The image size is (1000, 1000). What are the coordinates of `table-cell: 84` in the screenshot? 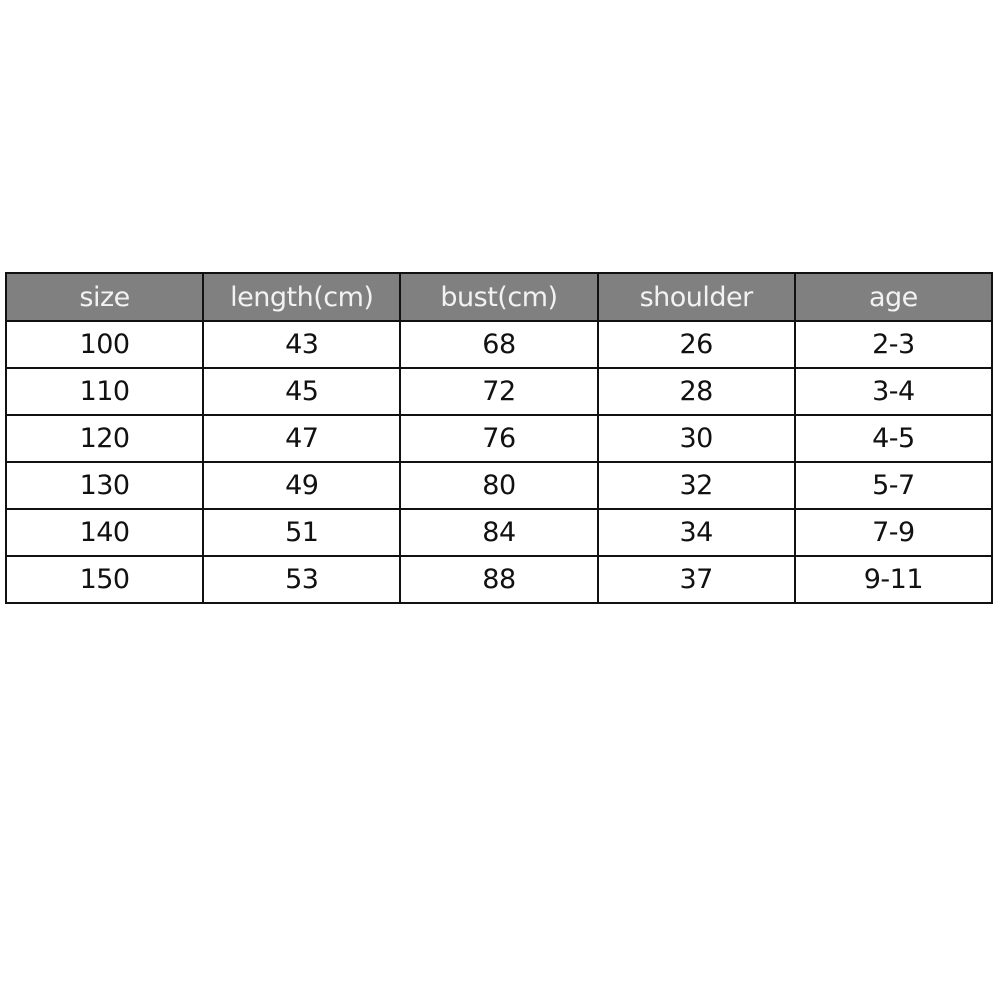 It's located at (499, 532).